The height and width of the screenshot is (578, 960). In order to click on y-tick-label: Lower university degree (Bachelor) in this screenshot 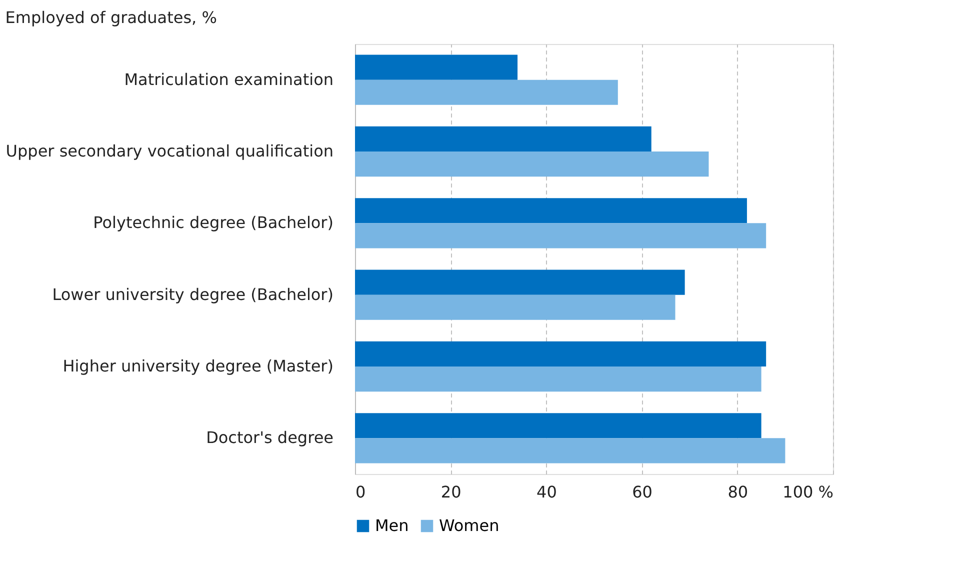, I will do `click(193, 294)`.